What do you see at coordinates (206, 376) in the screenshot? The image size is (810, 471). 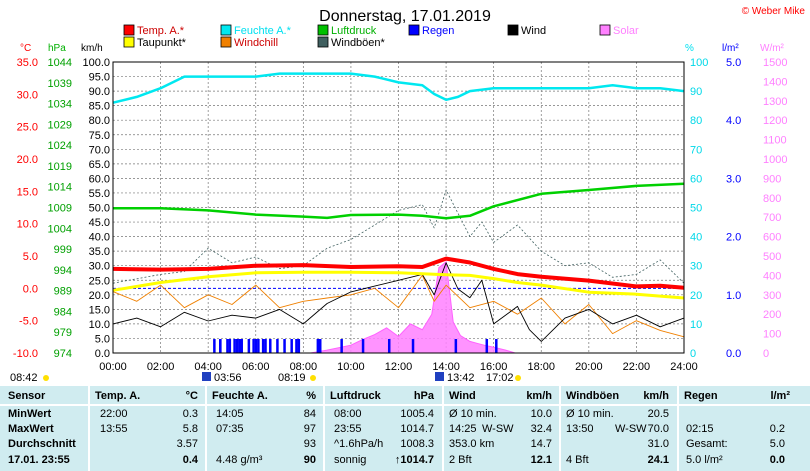 I see `moon-icon` at bounding box center [206, 376].